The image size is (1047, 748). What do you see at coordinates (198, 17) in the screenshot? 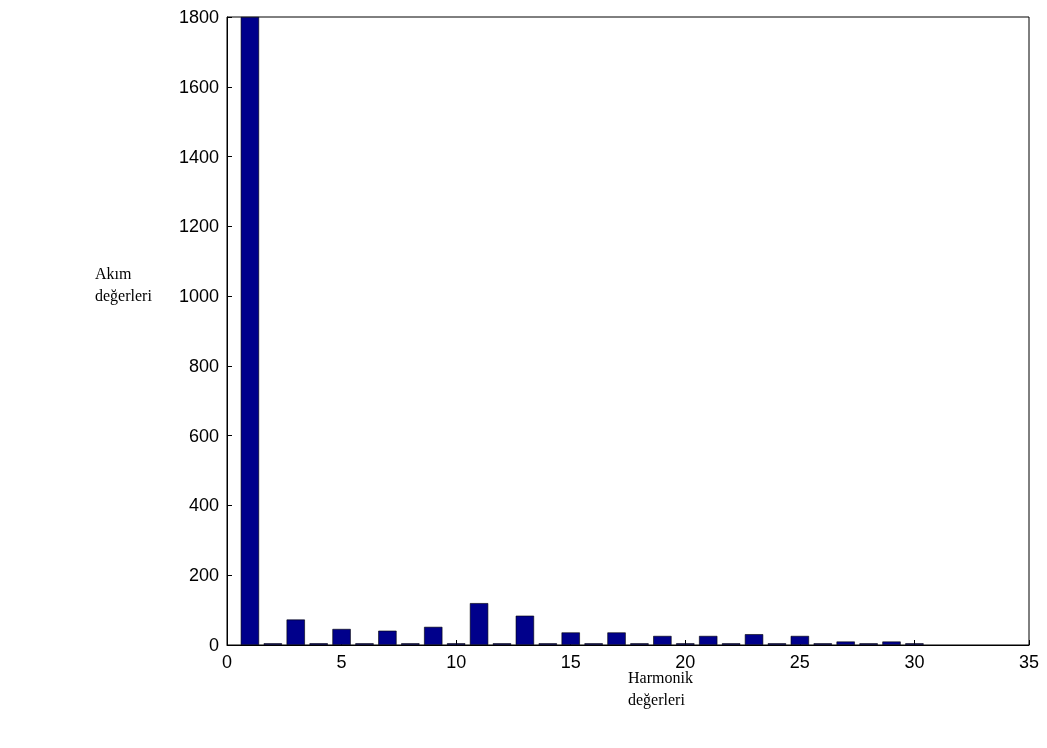
I see `y-tick-label: 1800` at bounding box center [198, 17].